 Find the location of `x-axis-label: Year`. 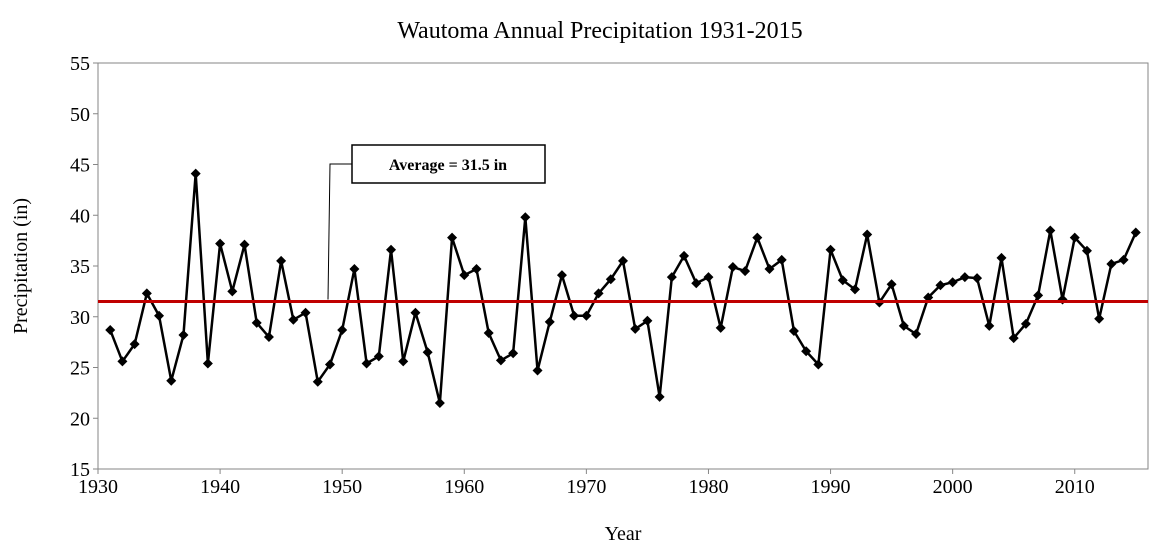

x-axis-label: Year is located at coordinates (623, 534).